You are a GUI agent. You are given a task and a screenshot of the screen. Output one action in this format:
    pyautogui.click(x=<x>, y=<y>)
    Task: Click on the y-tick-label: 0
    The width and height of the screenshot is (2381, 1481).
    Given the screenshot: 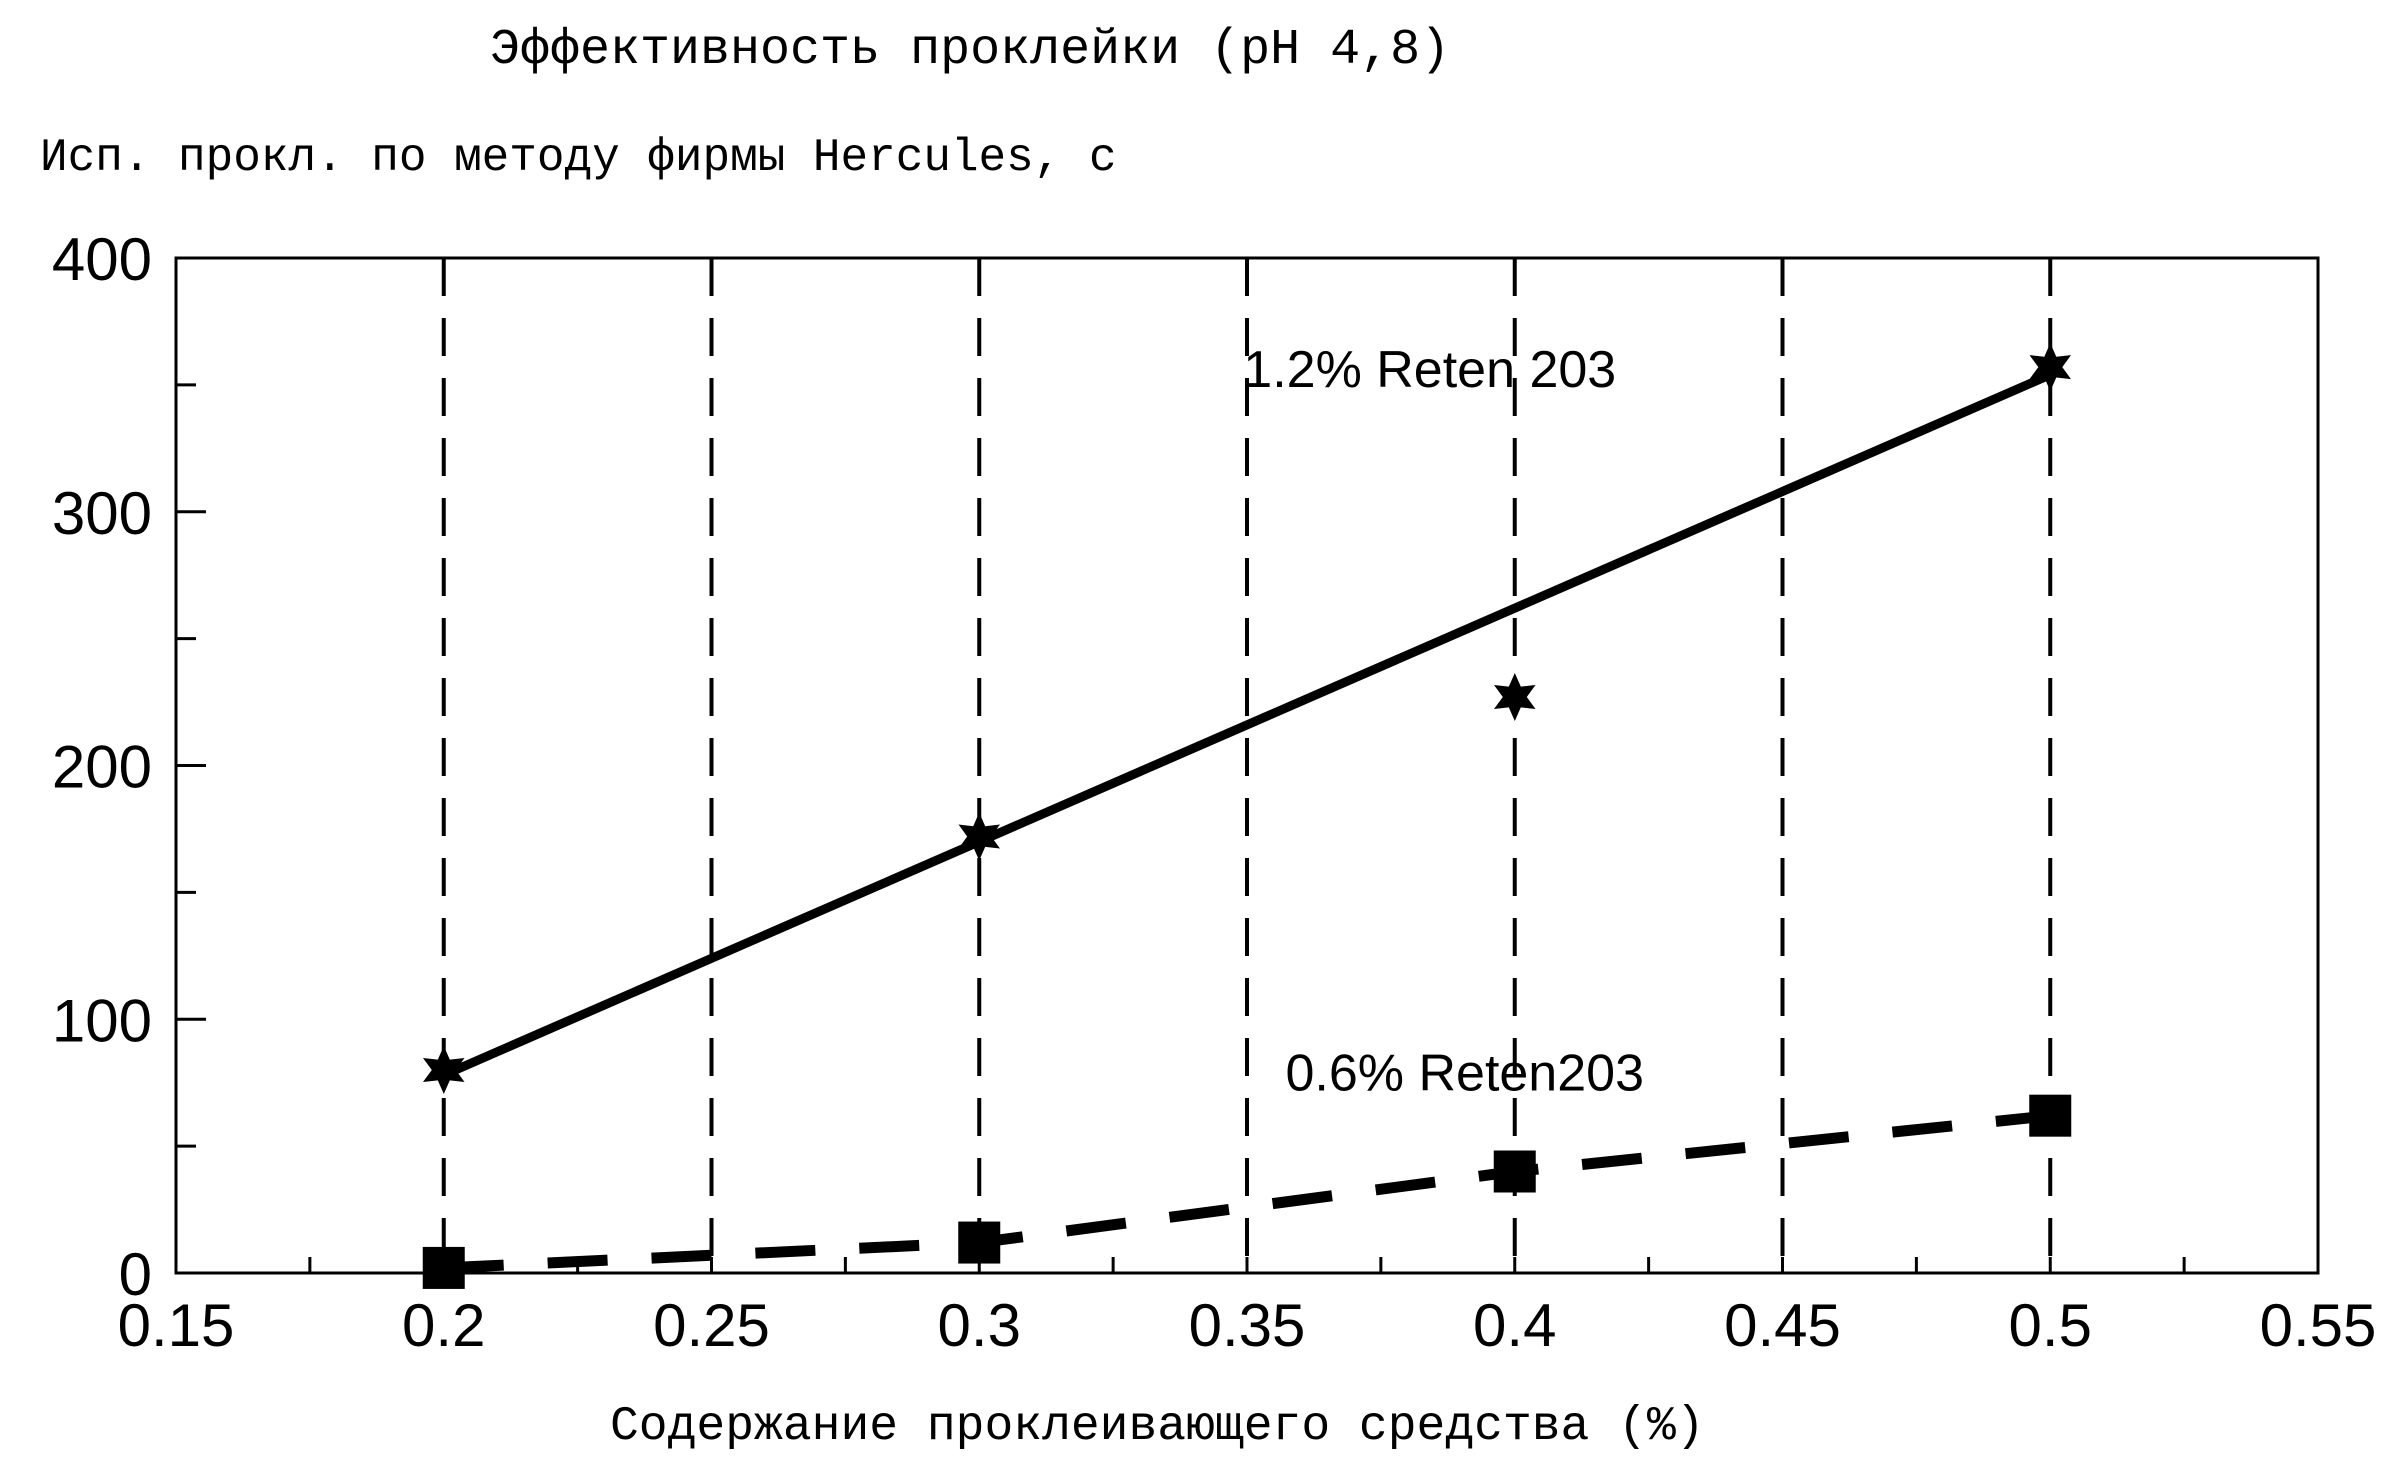 What is the action you would take?
    pyautogui.click(x=135, y=1274)
    